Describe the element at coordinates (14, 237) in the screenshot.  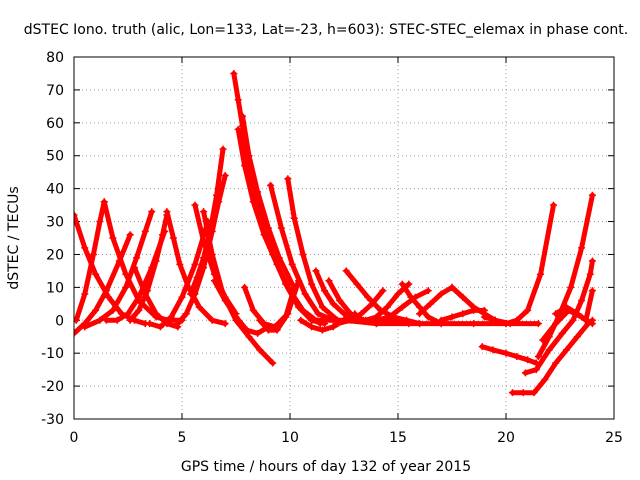
I see `y-axis-label: dSTEC / TECUs` at that location.